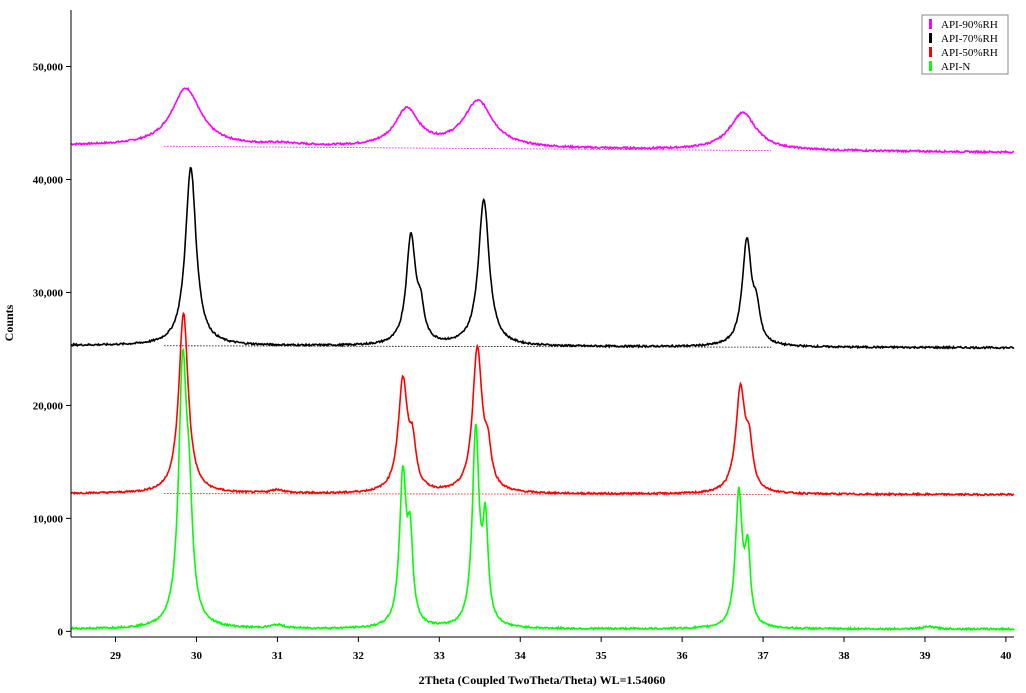 The width and height of the screenshot is (1026, 693). What do you see at coordinates (521, 656) in the screenshot?
I see `x-tick-label: 34` at bounding box center [521, 656].